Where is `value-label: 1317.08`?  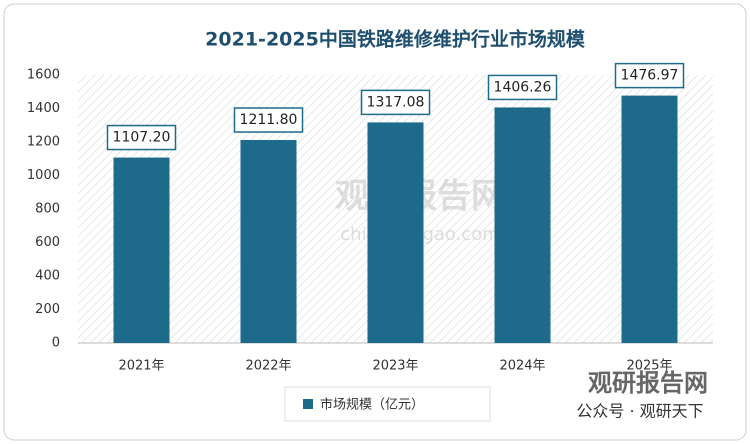
value-label: 1317.08 is located at coordinates (396, 102).